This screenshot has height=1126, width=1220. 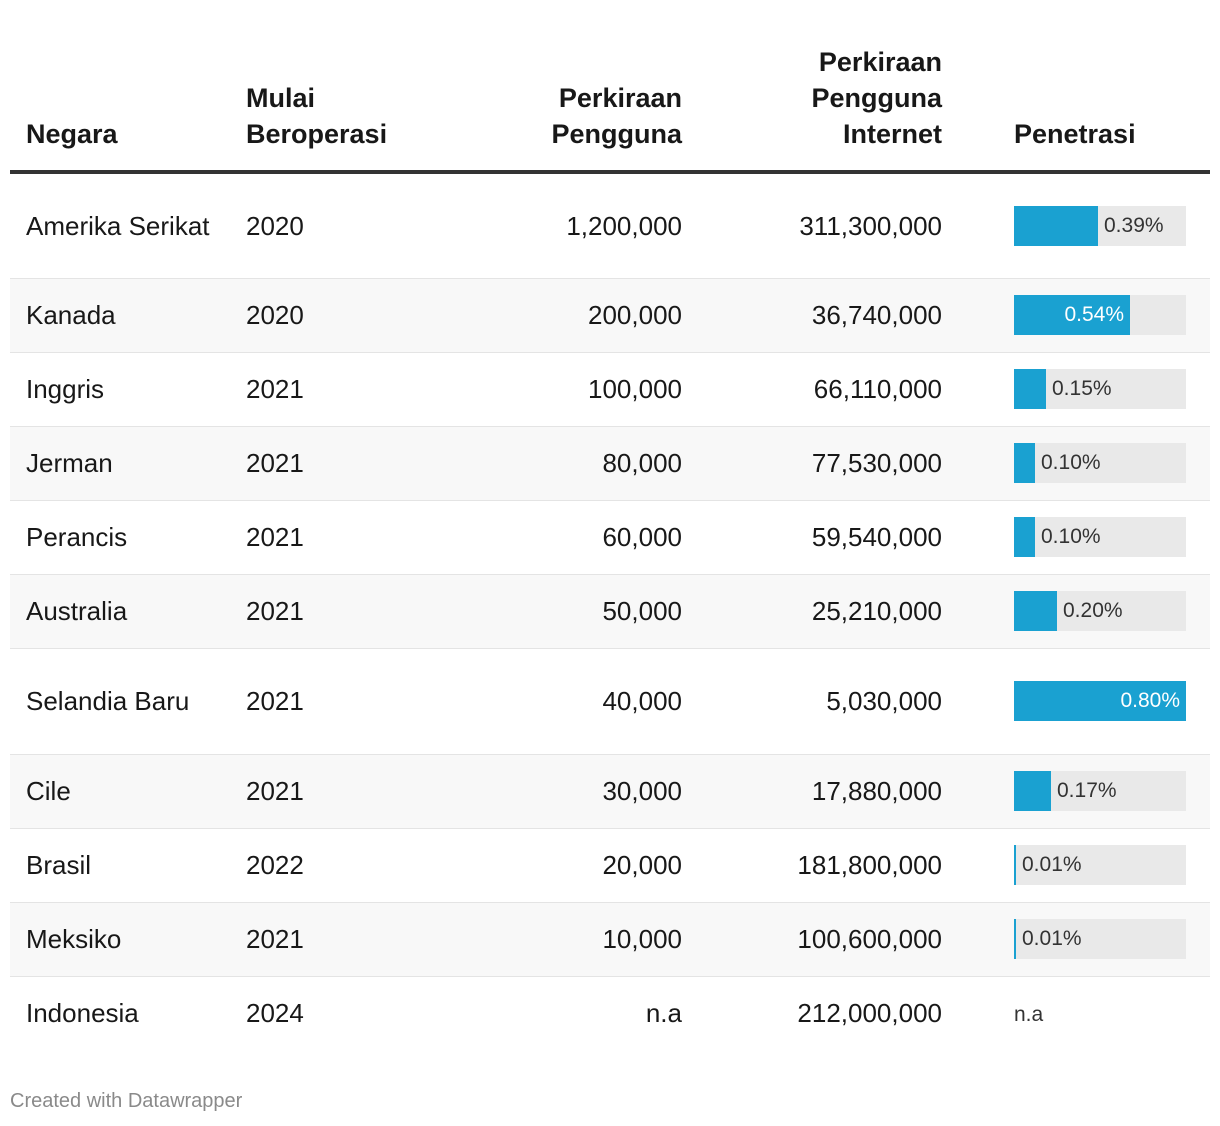 I want to click on header-penetration: Penetrasi, so click(x=1075, y=134).